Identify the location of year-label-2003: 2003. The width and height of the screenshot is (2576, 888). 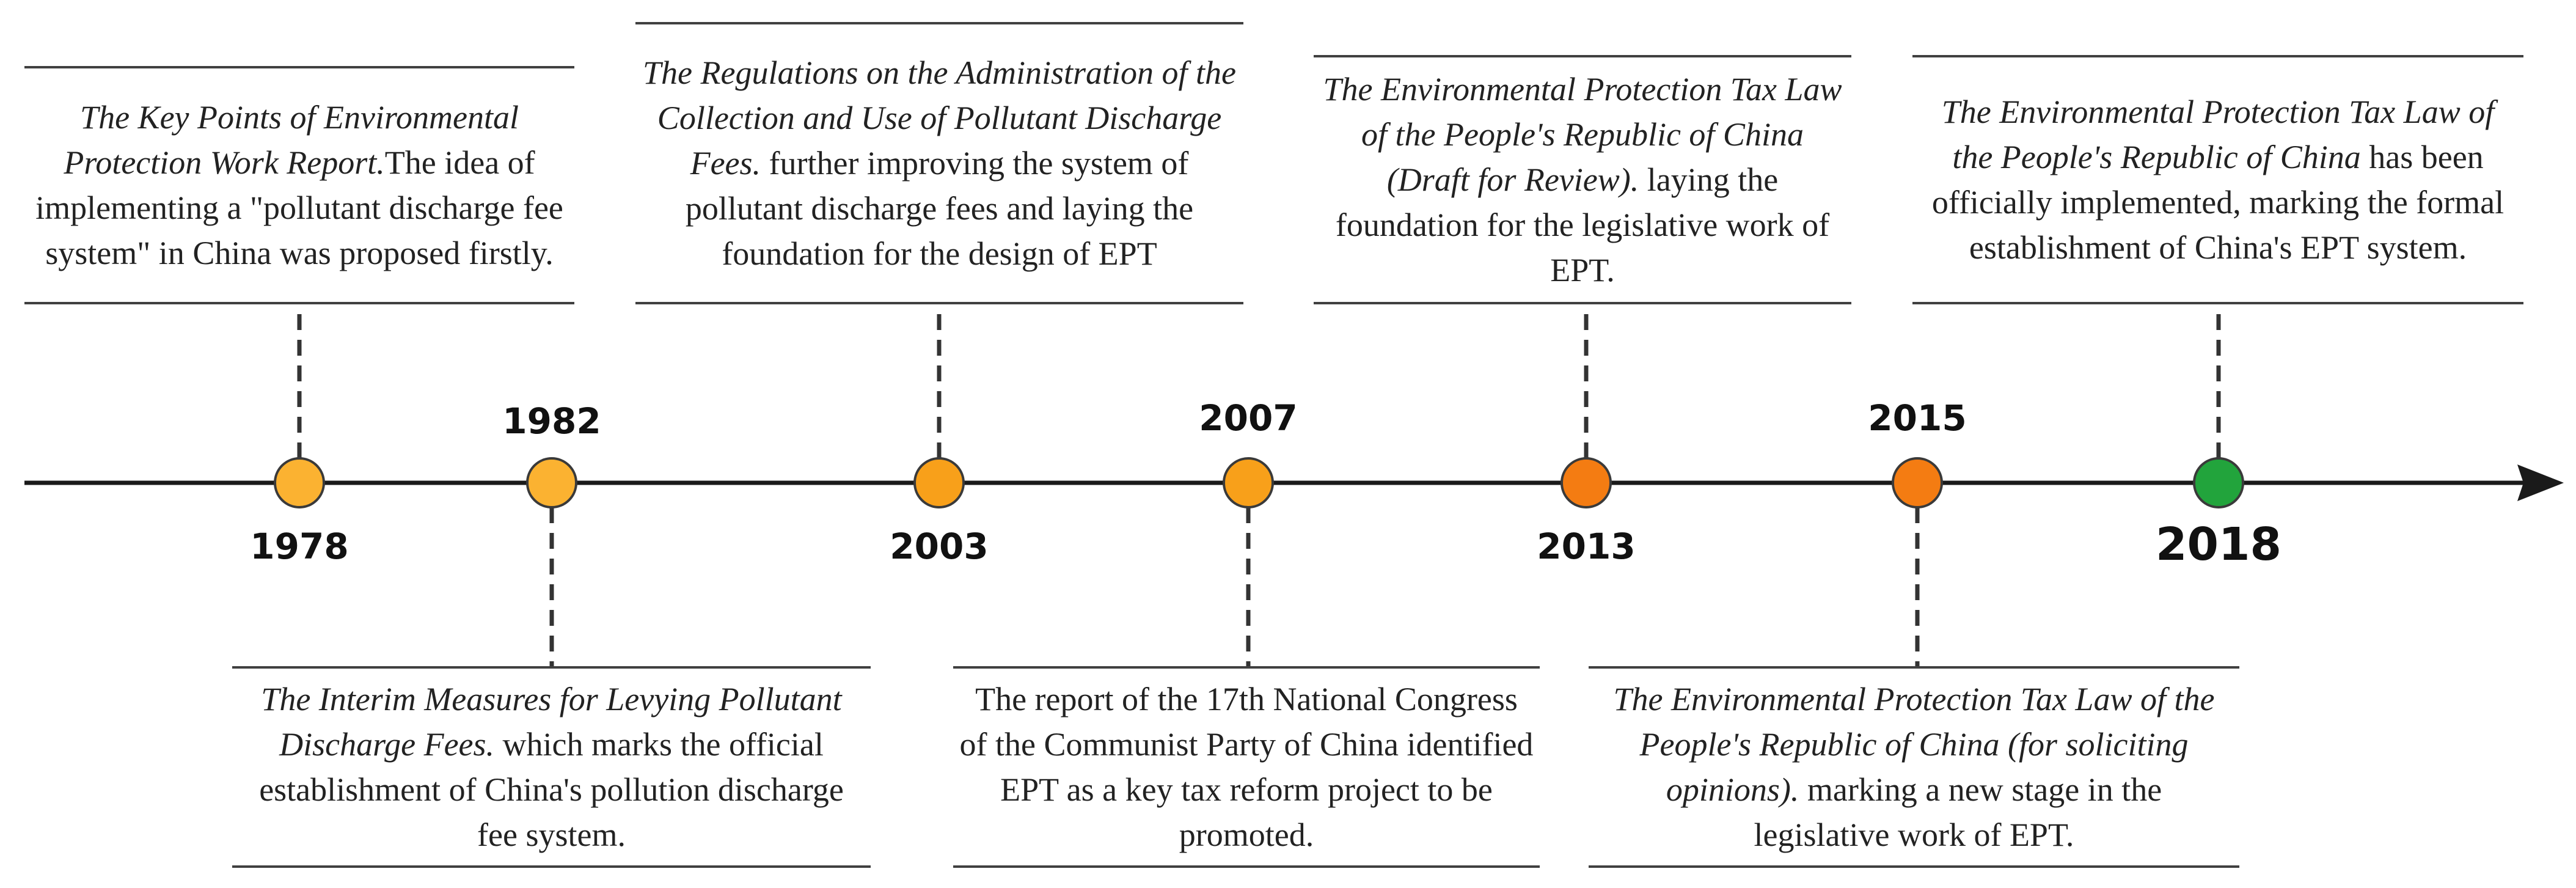
(939, 546).